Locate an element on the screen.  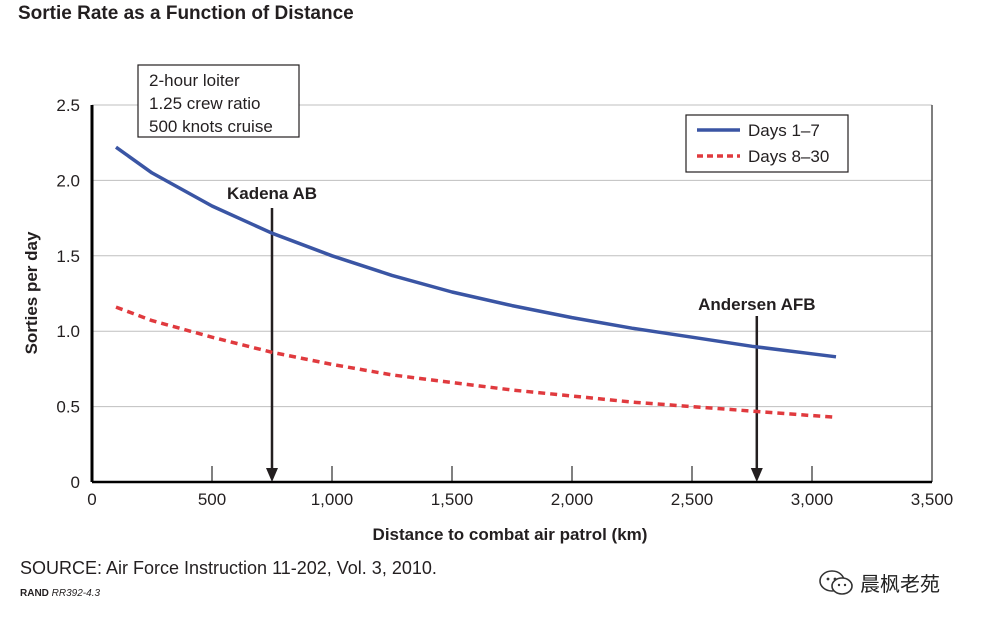
legend: Days 1–7 Days 8–30 is located at coordinates (767, 143).